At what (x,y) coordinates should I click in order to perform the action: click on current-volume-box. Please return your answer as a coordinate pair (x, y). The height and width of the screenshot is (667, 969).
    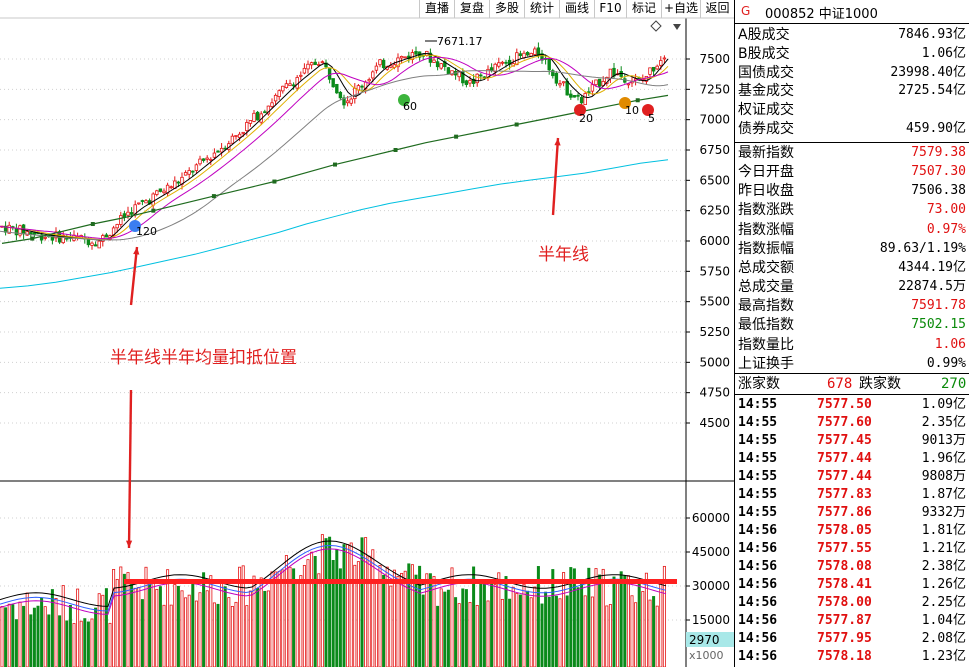
    Looking at the image, I should click on (710, 639).